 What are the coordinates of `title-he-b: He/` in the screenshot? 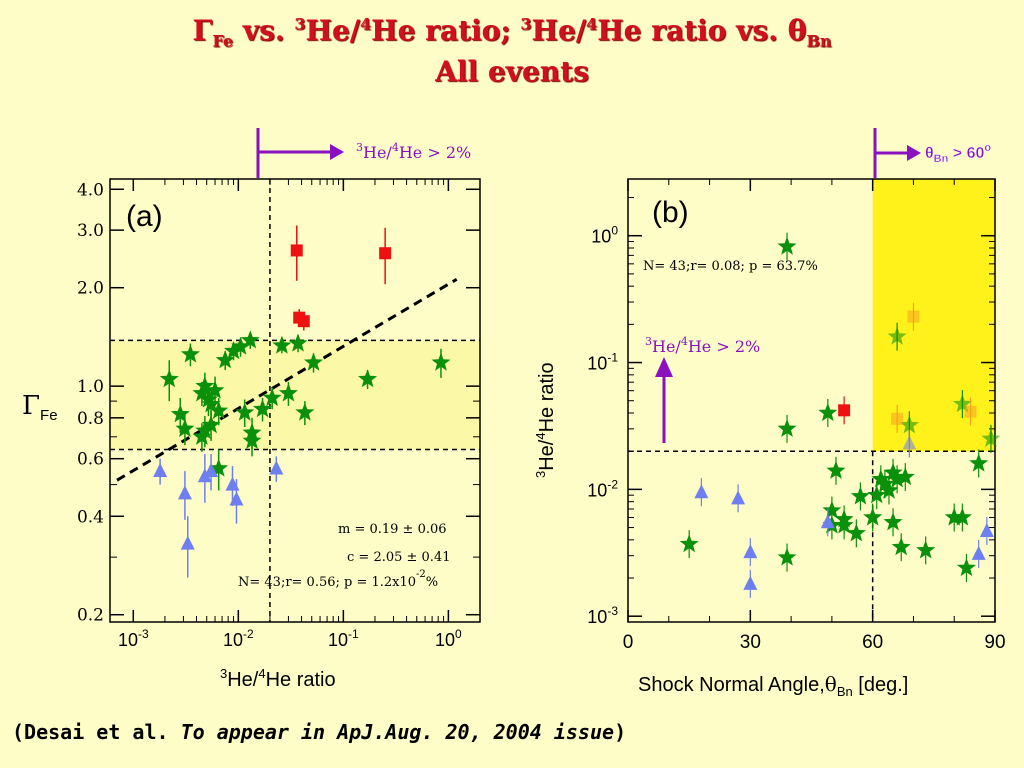 It's located at (559, 30).